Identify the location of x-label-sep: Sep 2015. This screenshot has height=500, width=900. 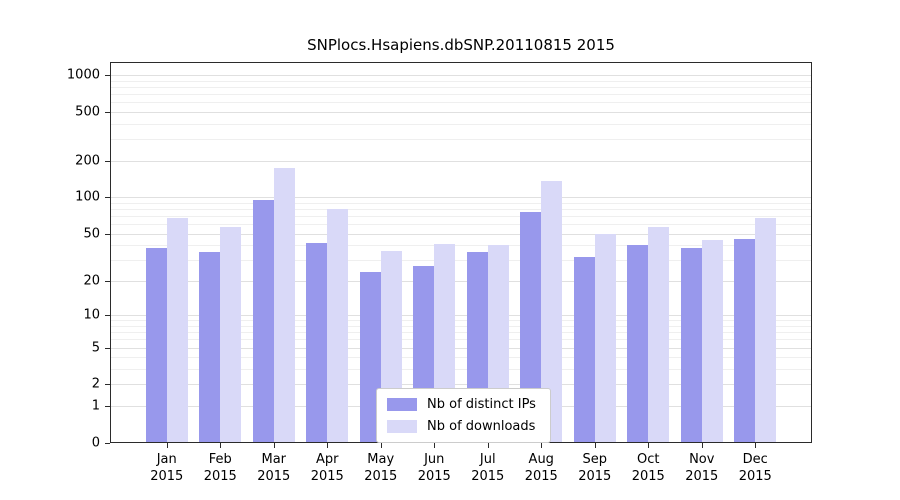
(595, 469).